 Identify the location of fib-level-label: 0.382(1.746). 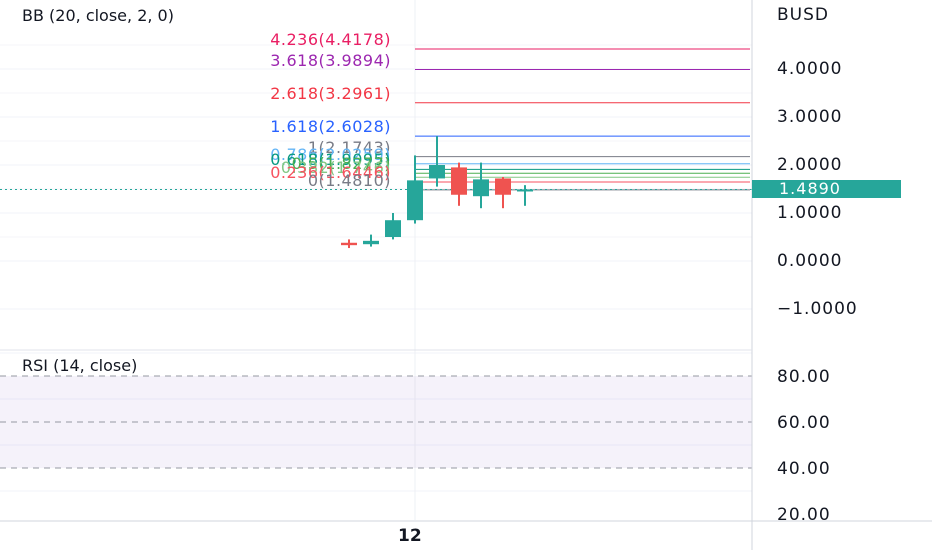
(335, 168).